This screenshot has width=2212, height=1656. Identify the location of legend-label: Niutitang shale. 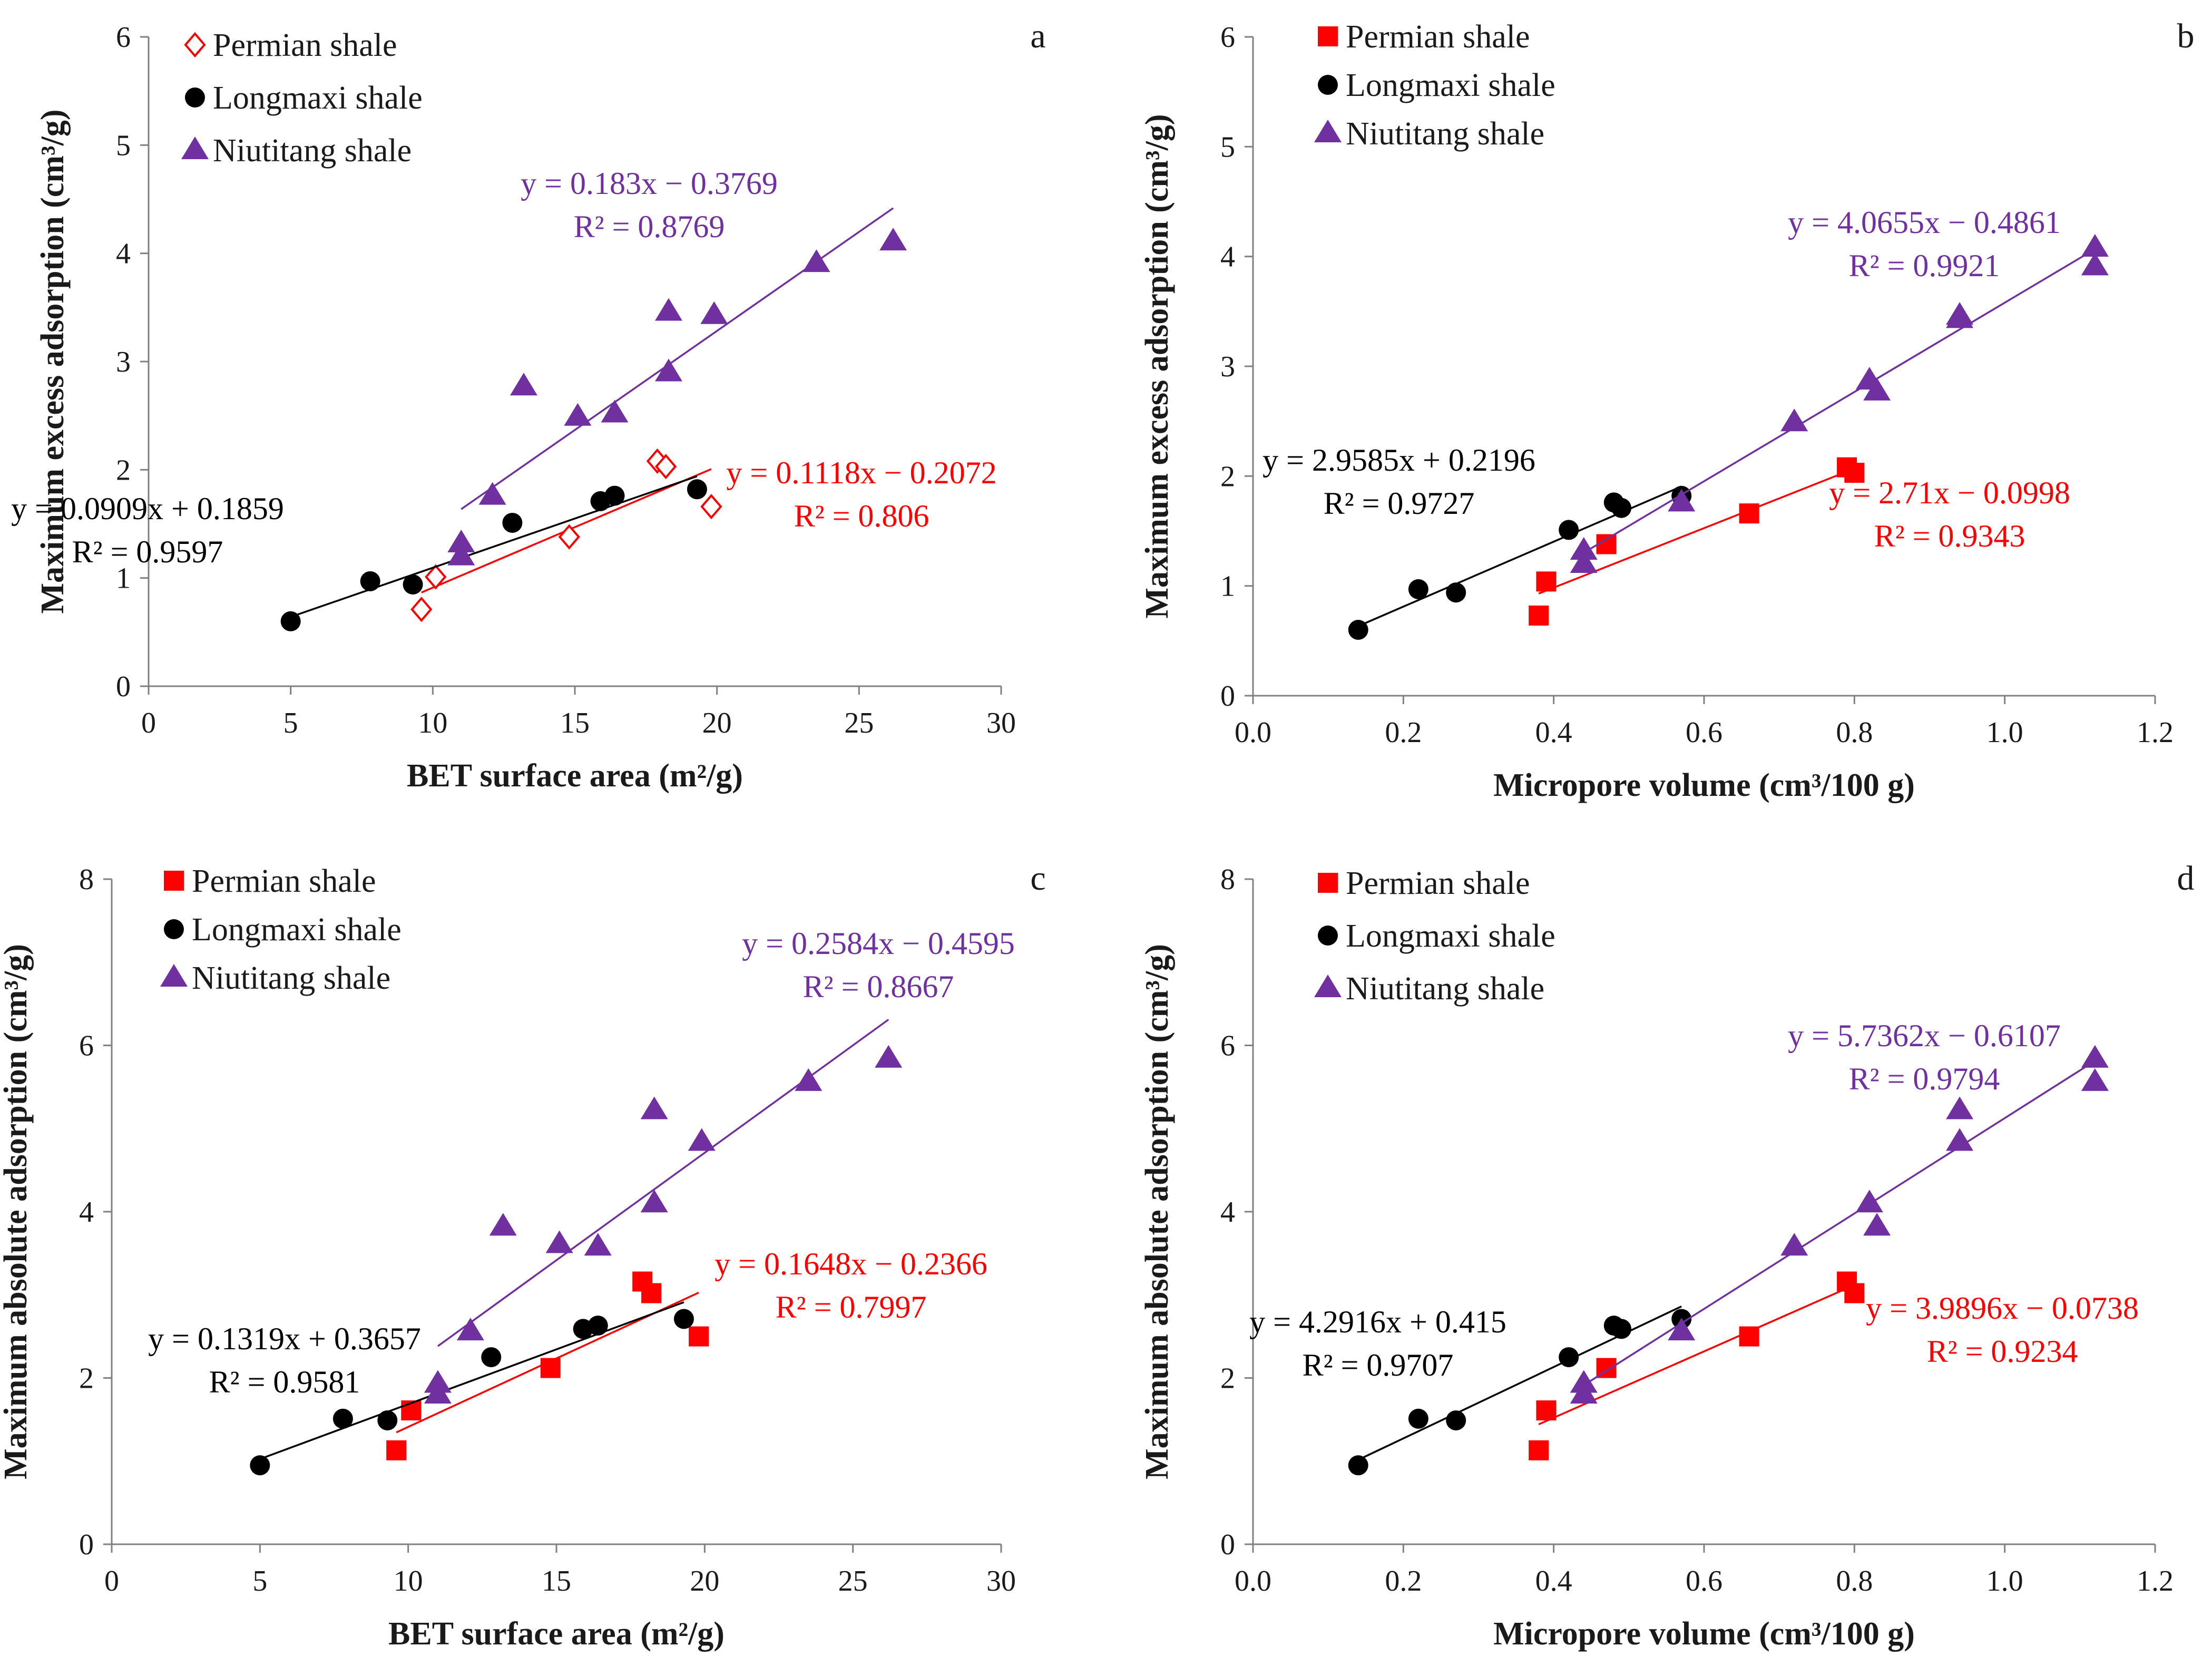
(1445, 989).